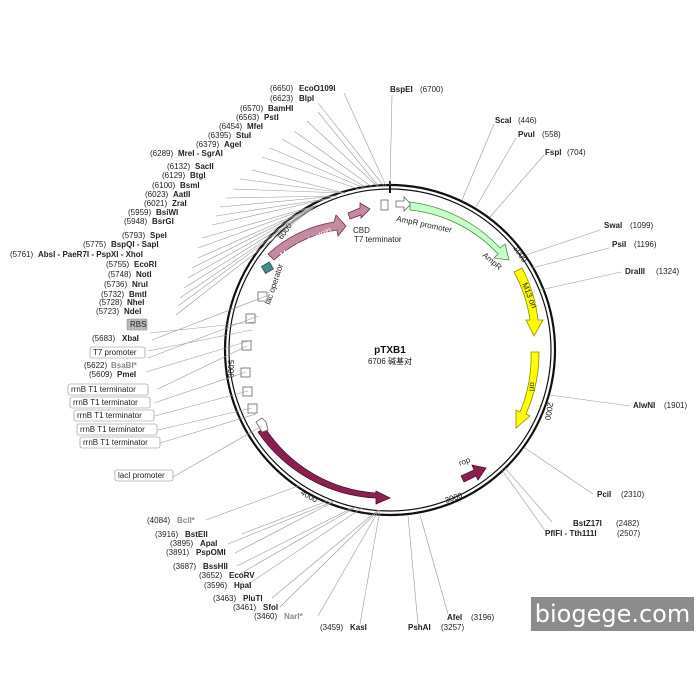 This screenshot has width=700, height=700. I want to click on site-kasi: (3459) KasI, so click(343, 627).